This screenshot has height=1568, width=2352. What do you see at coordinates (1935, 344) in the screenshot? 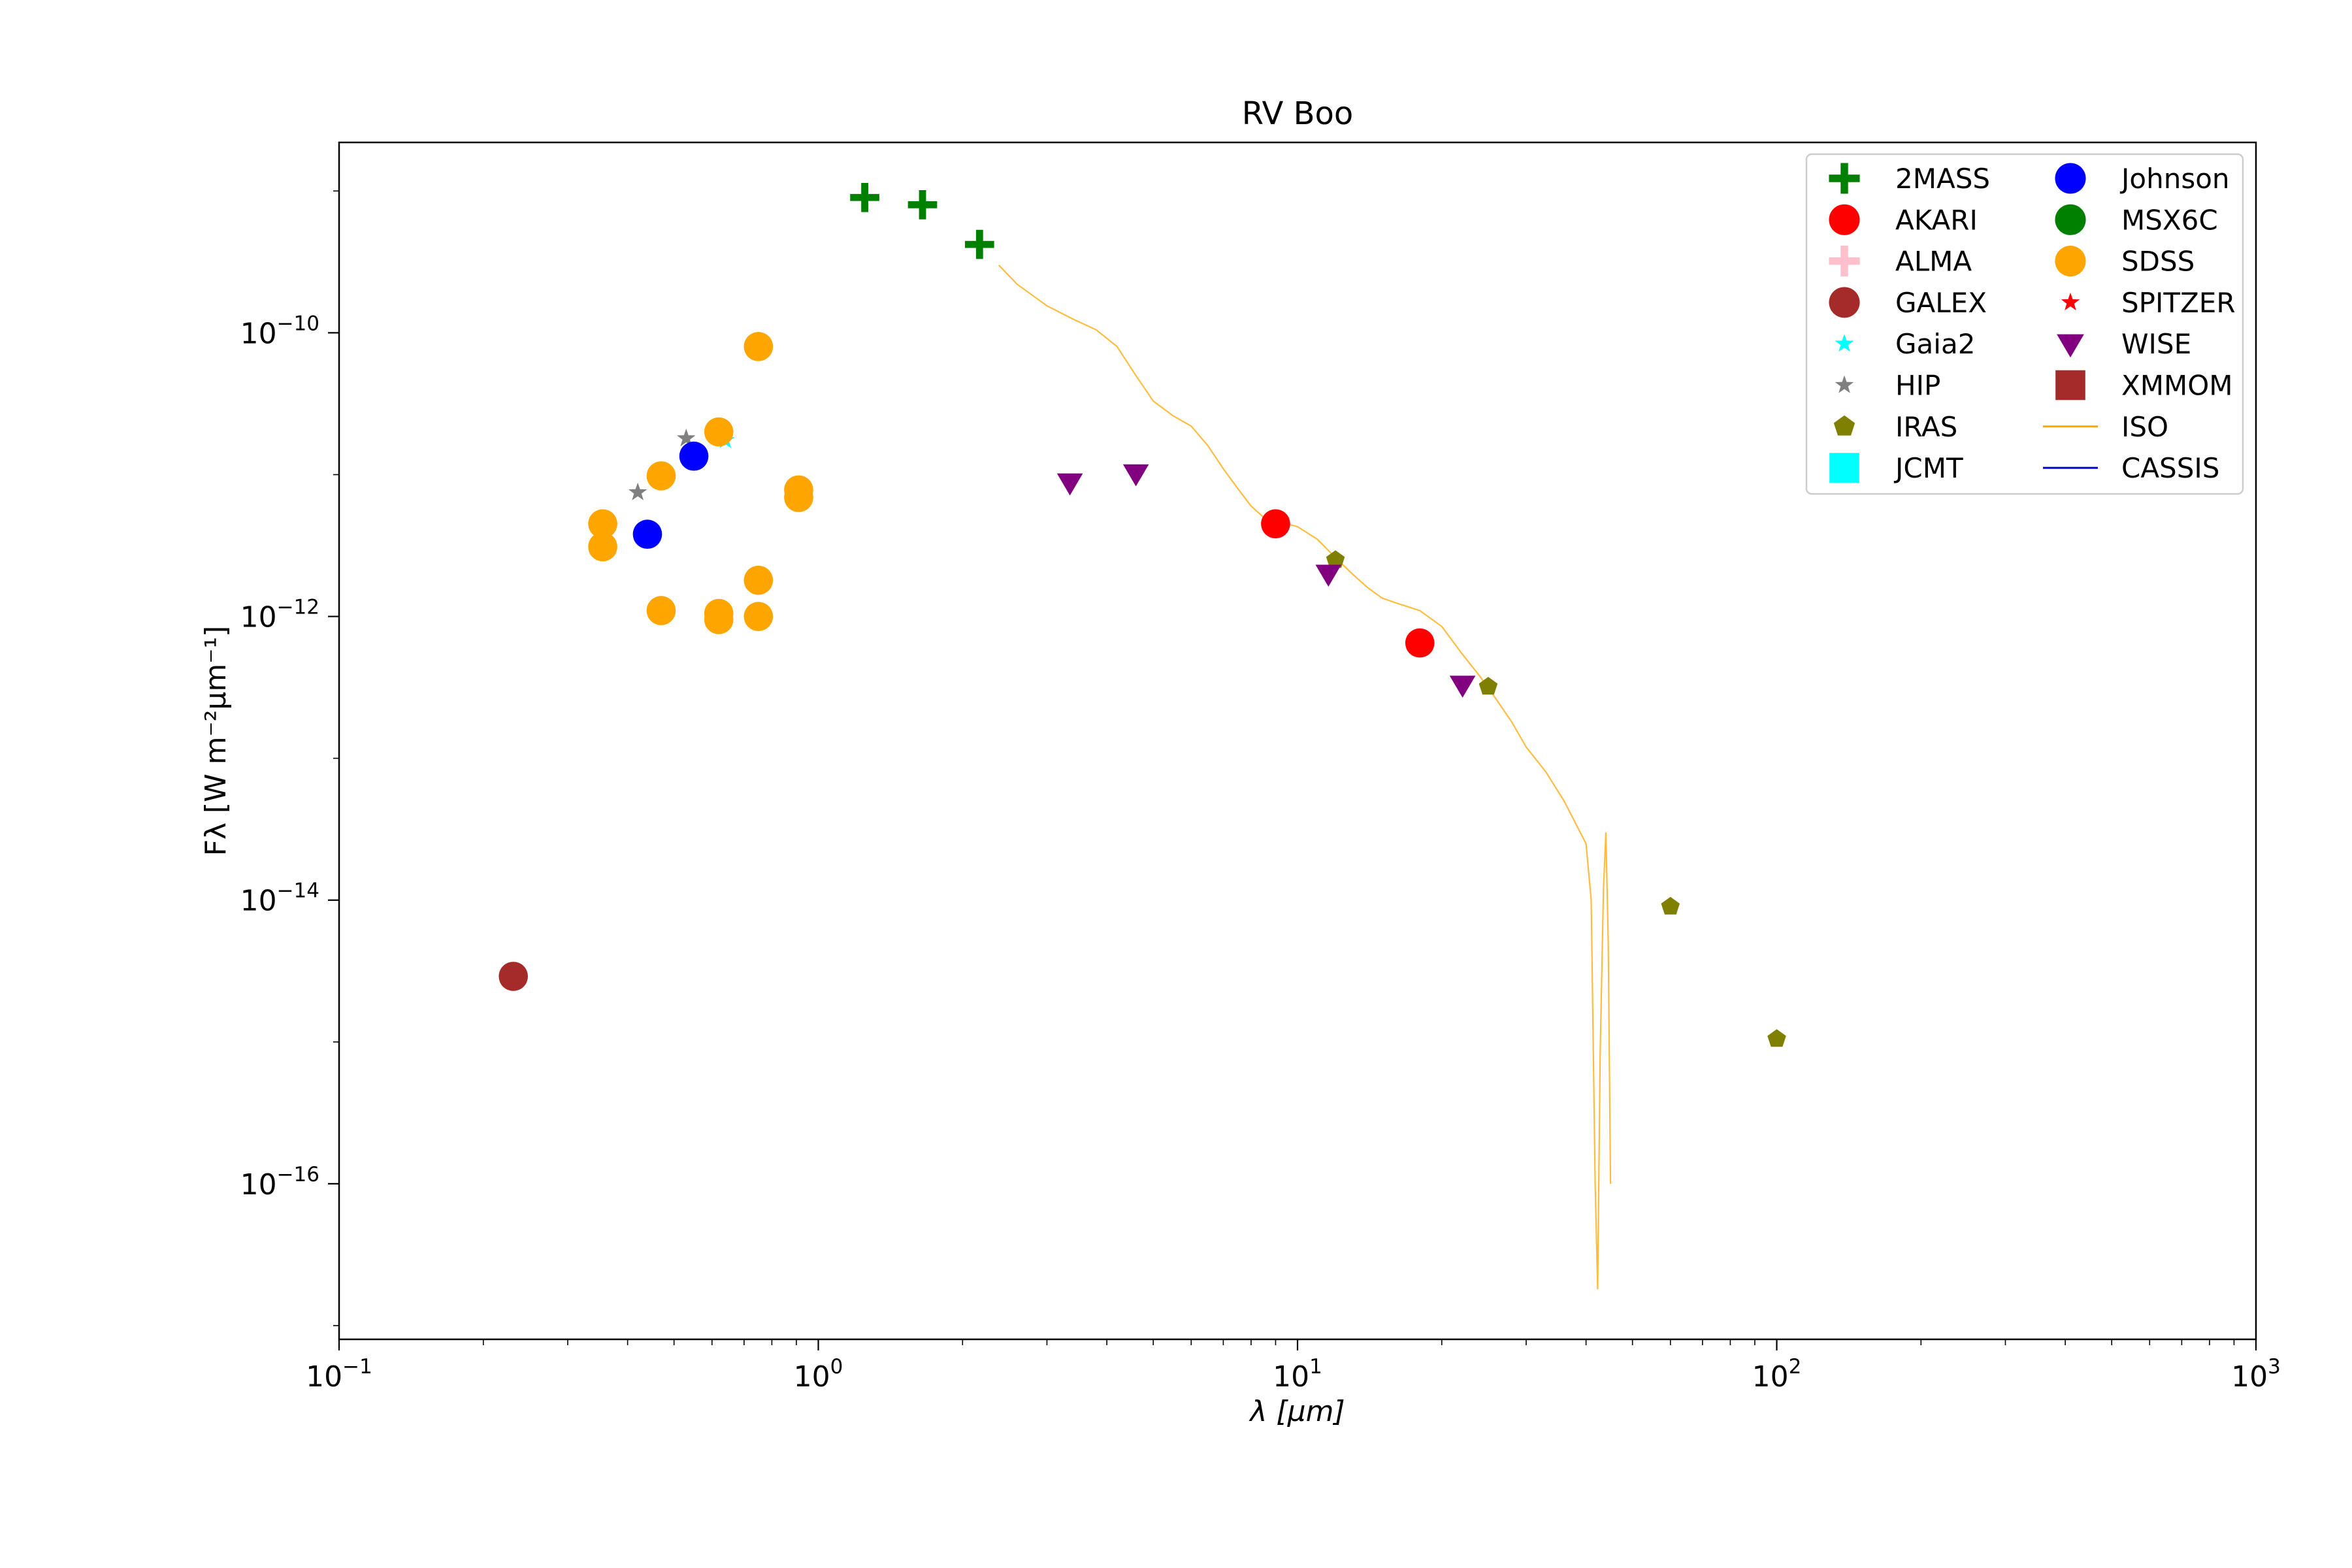
I see `legend-label: Gaia2` at bounding box center [1935, 344].